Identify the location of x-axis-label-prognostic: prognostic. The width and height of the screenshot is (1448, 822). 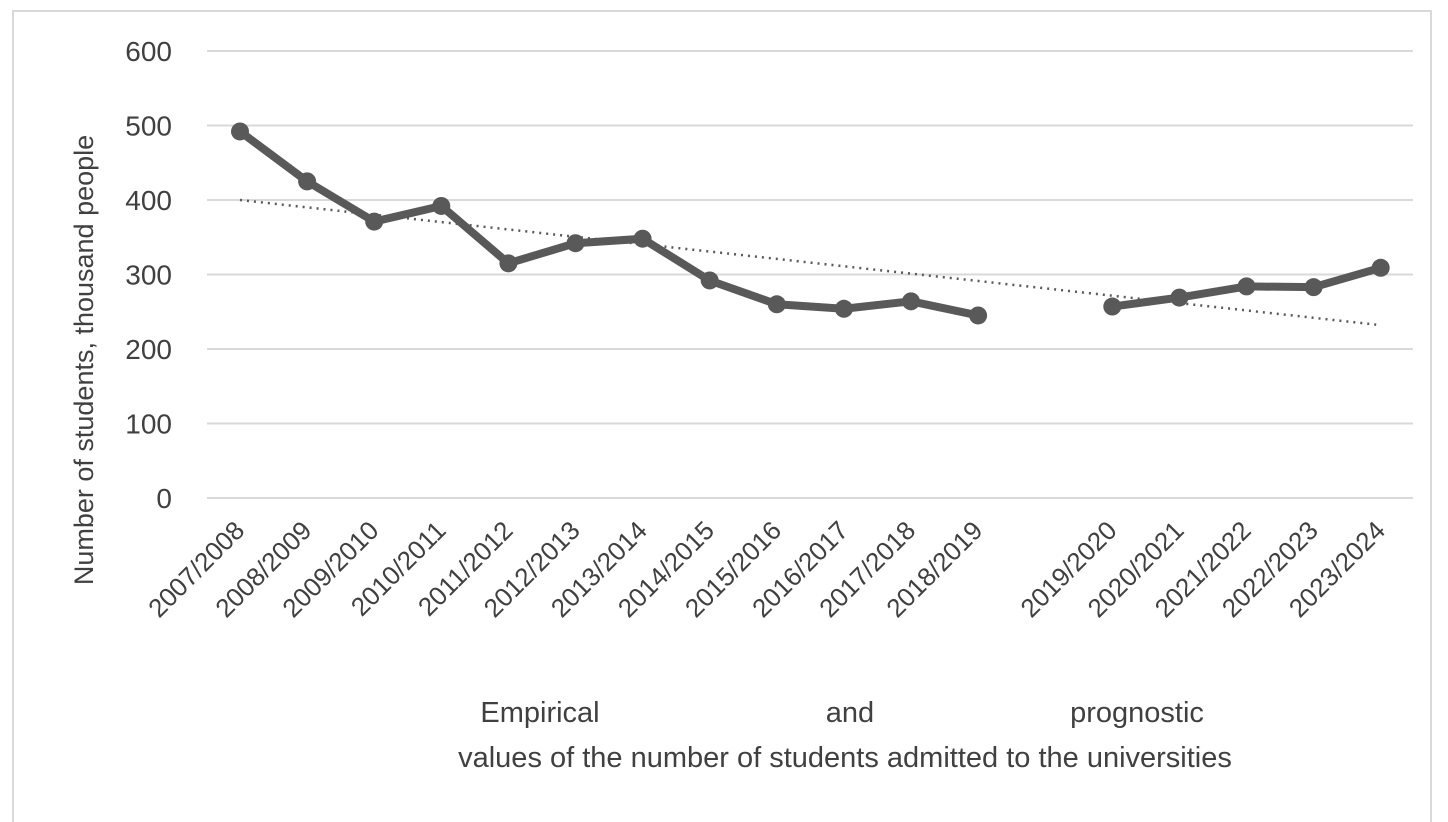
(1137, 713).